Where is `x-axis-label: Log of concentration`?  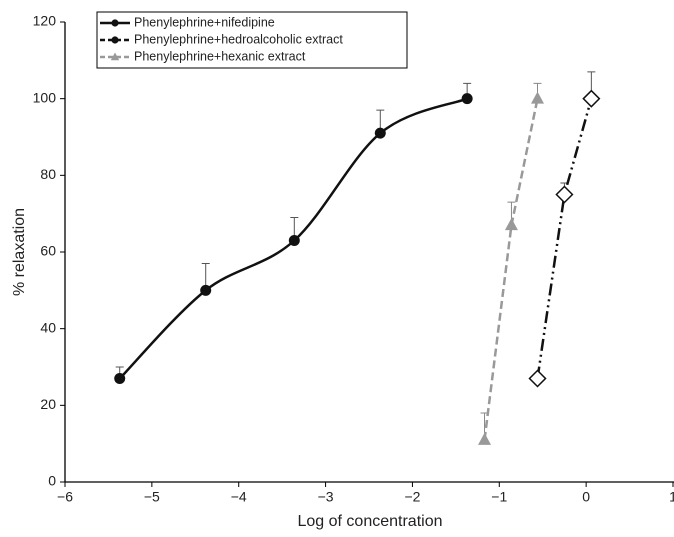
x-axis-label: Log of concentration is located at coordinates (370, 521).